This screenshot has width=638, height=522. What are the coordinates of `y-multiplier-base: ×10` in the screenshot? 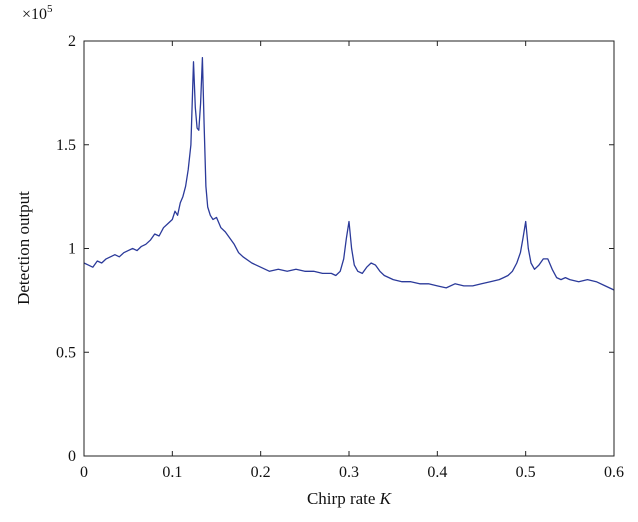 It's located at (34, 14).